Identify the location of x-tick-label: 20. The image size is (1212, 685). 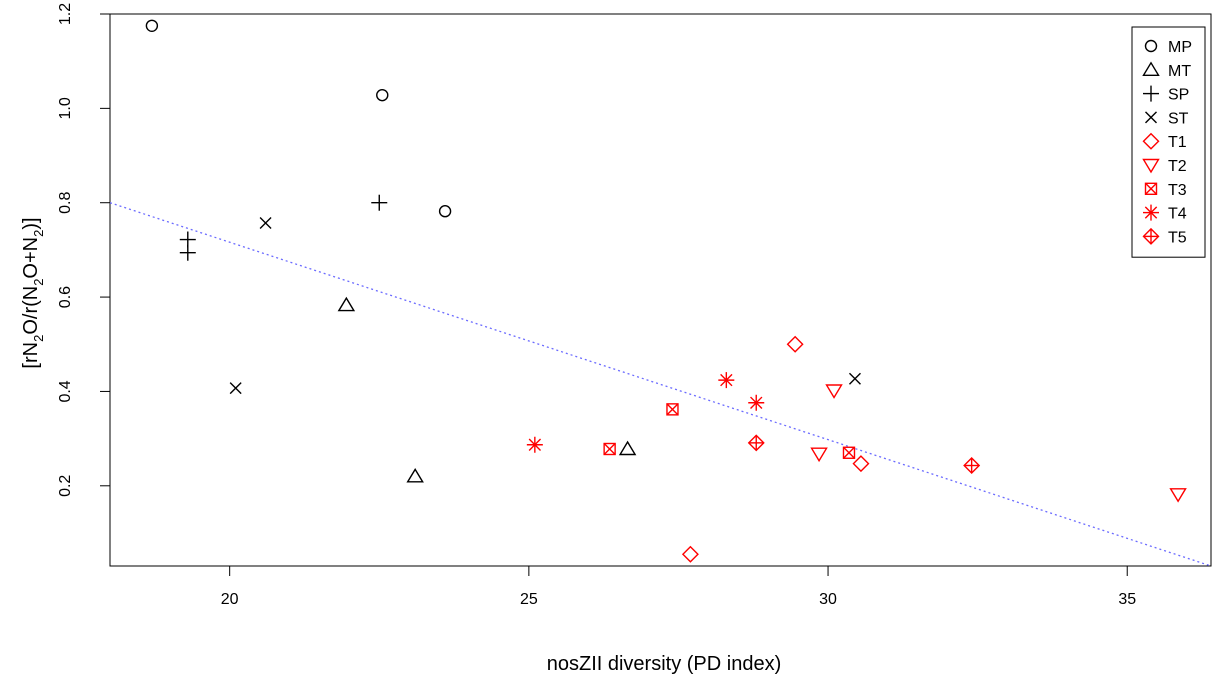
(230, 599).